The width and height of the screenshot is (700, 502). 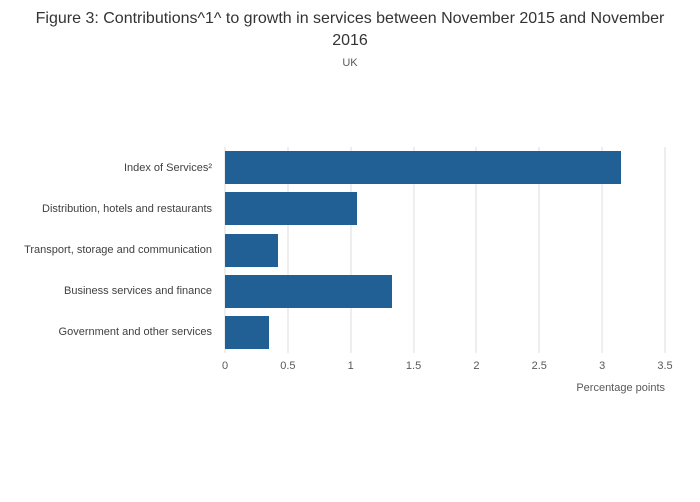 I want to click on bar-row: Business services and finance, so click(x=332, y=291).